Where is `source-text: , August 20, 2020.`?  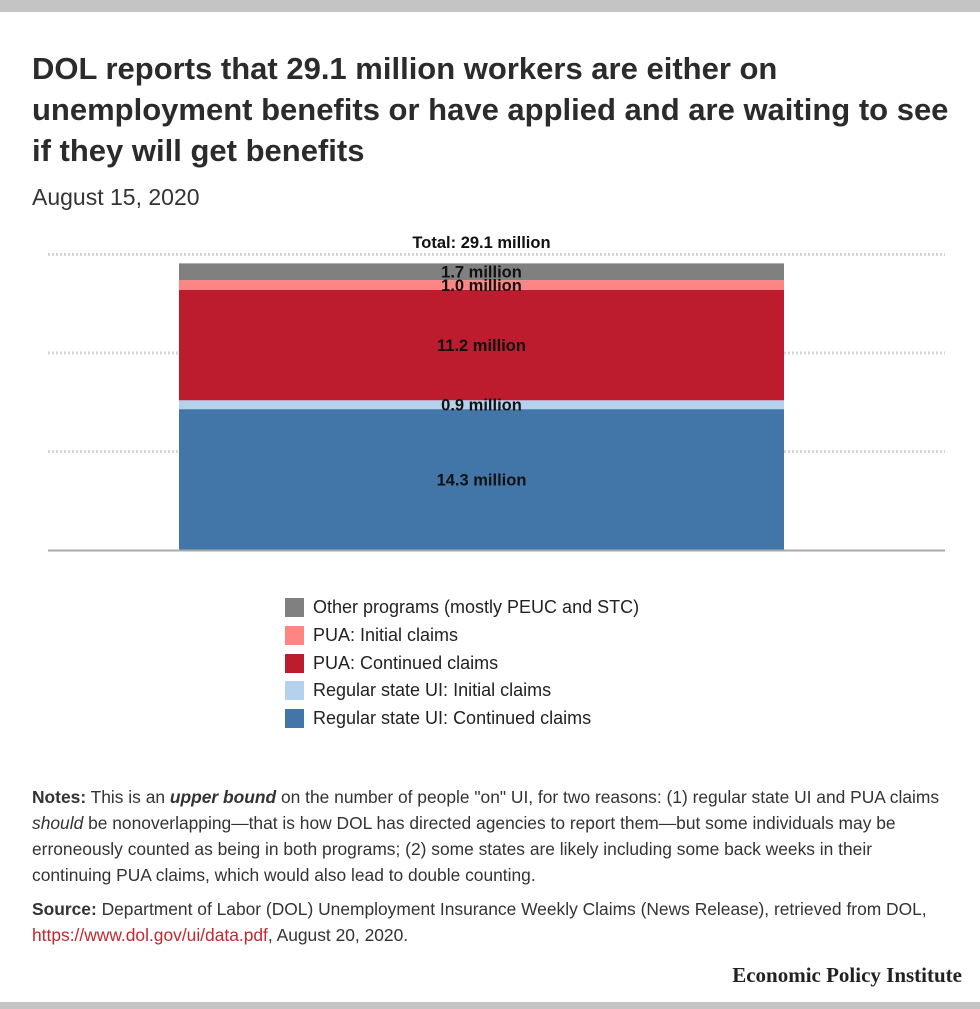
source-text: , August 20, 2020. is located at coordinates (338, 935).